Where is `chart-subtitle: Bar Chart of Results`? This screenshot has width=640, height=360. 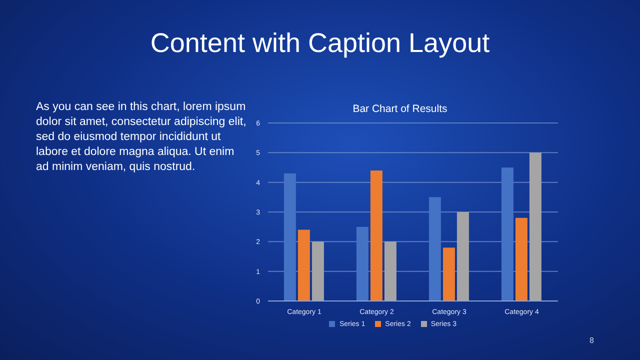 chart-subtitle: Bar Chart of Results is located at coordinates (400, 109).